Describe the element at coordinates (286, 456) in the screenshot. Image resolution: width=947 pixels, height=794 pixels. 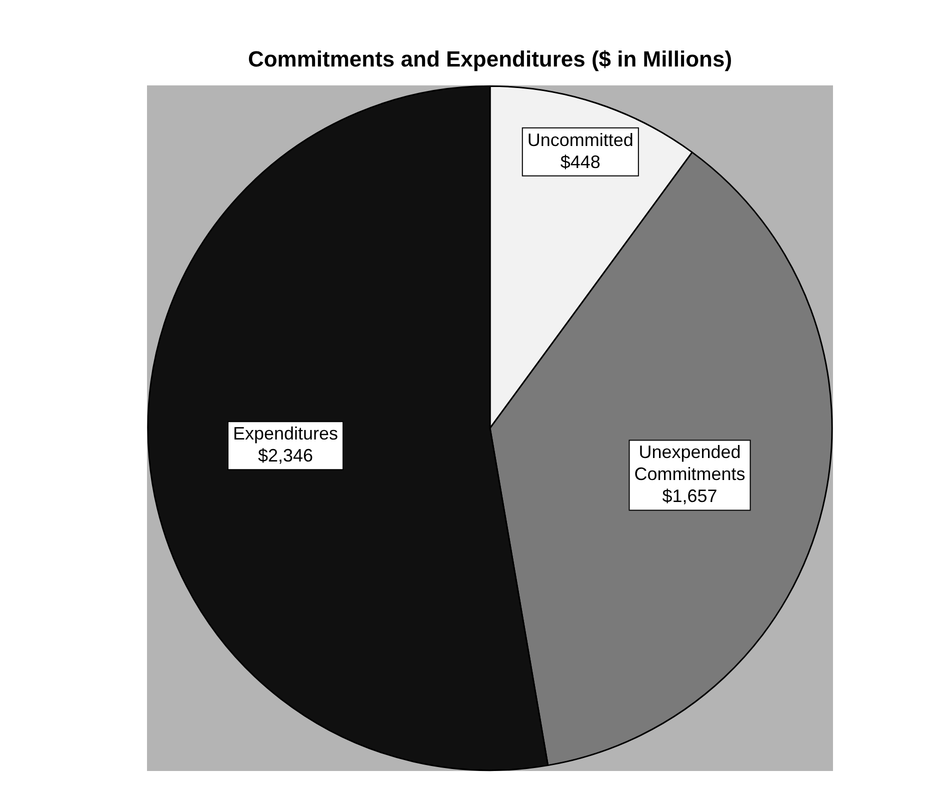
I see `data-label: $2,346` at that location.